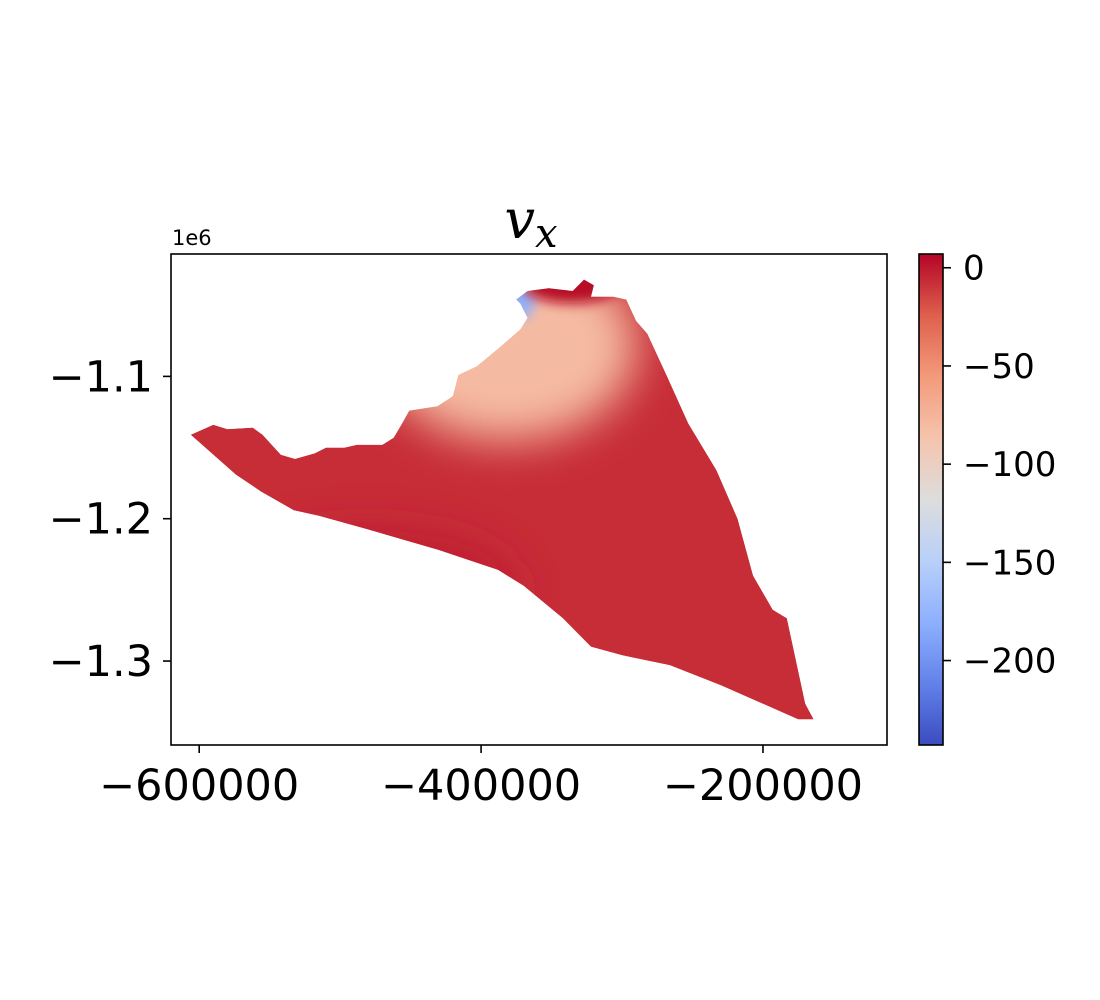 This screenshot has height=1000, width=1100. Describe the element at coordinates (1009, 662) in the screenshot. I see `colorbar-tick-label: −200` at that location.